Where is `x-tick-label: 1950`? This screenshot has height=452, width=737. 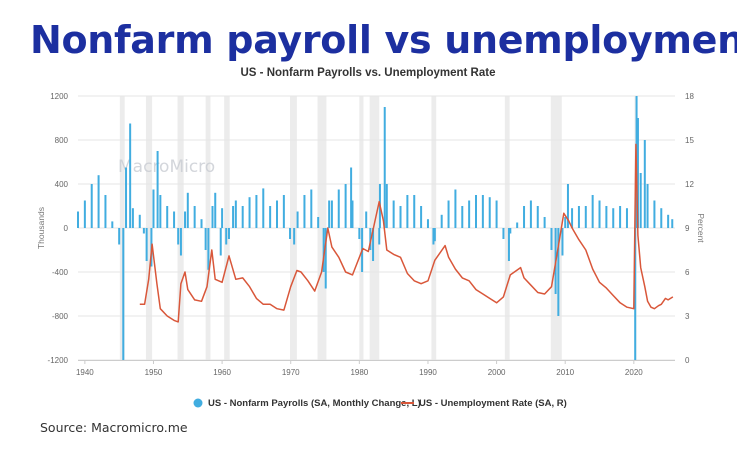 x-tick-label: 1950 is located at coordinates (154, 372).